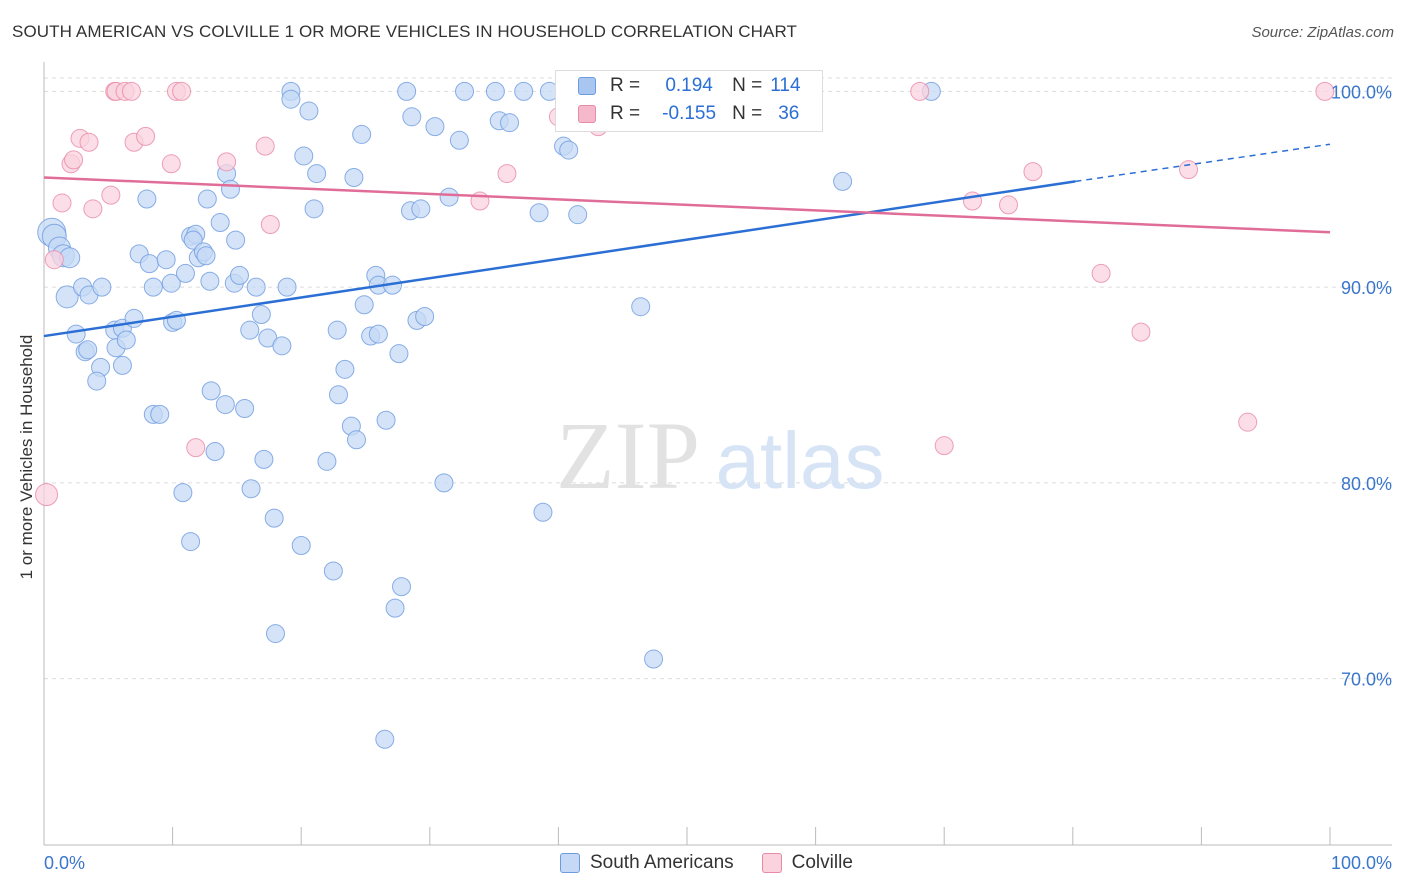 The width and height of the screenshot is (1406, 892). Describe the element at coordinates (587, 86) in the screenshot. I see `stats-swatch-blue` at that location.